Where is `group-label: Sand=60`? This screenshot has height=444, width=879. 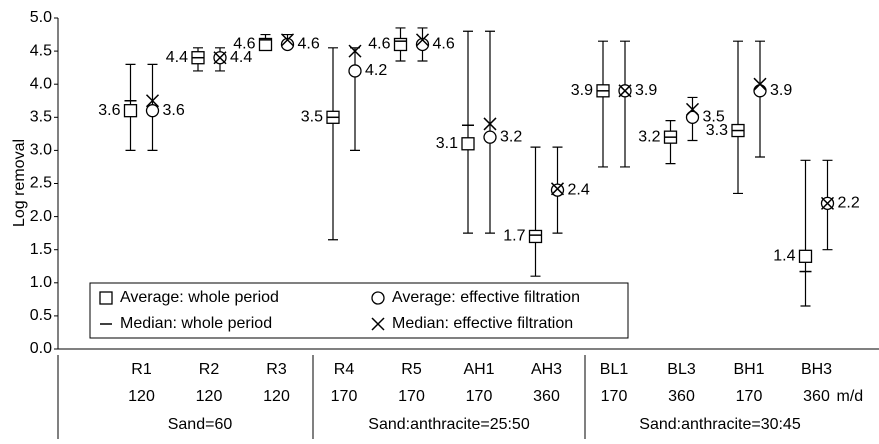 group-label: Sand=60 is located at coordinates (200, 424).